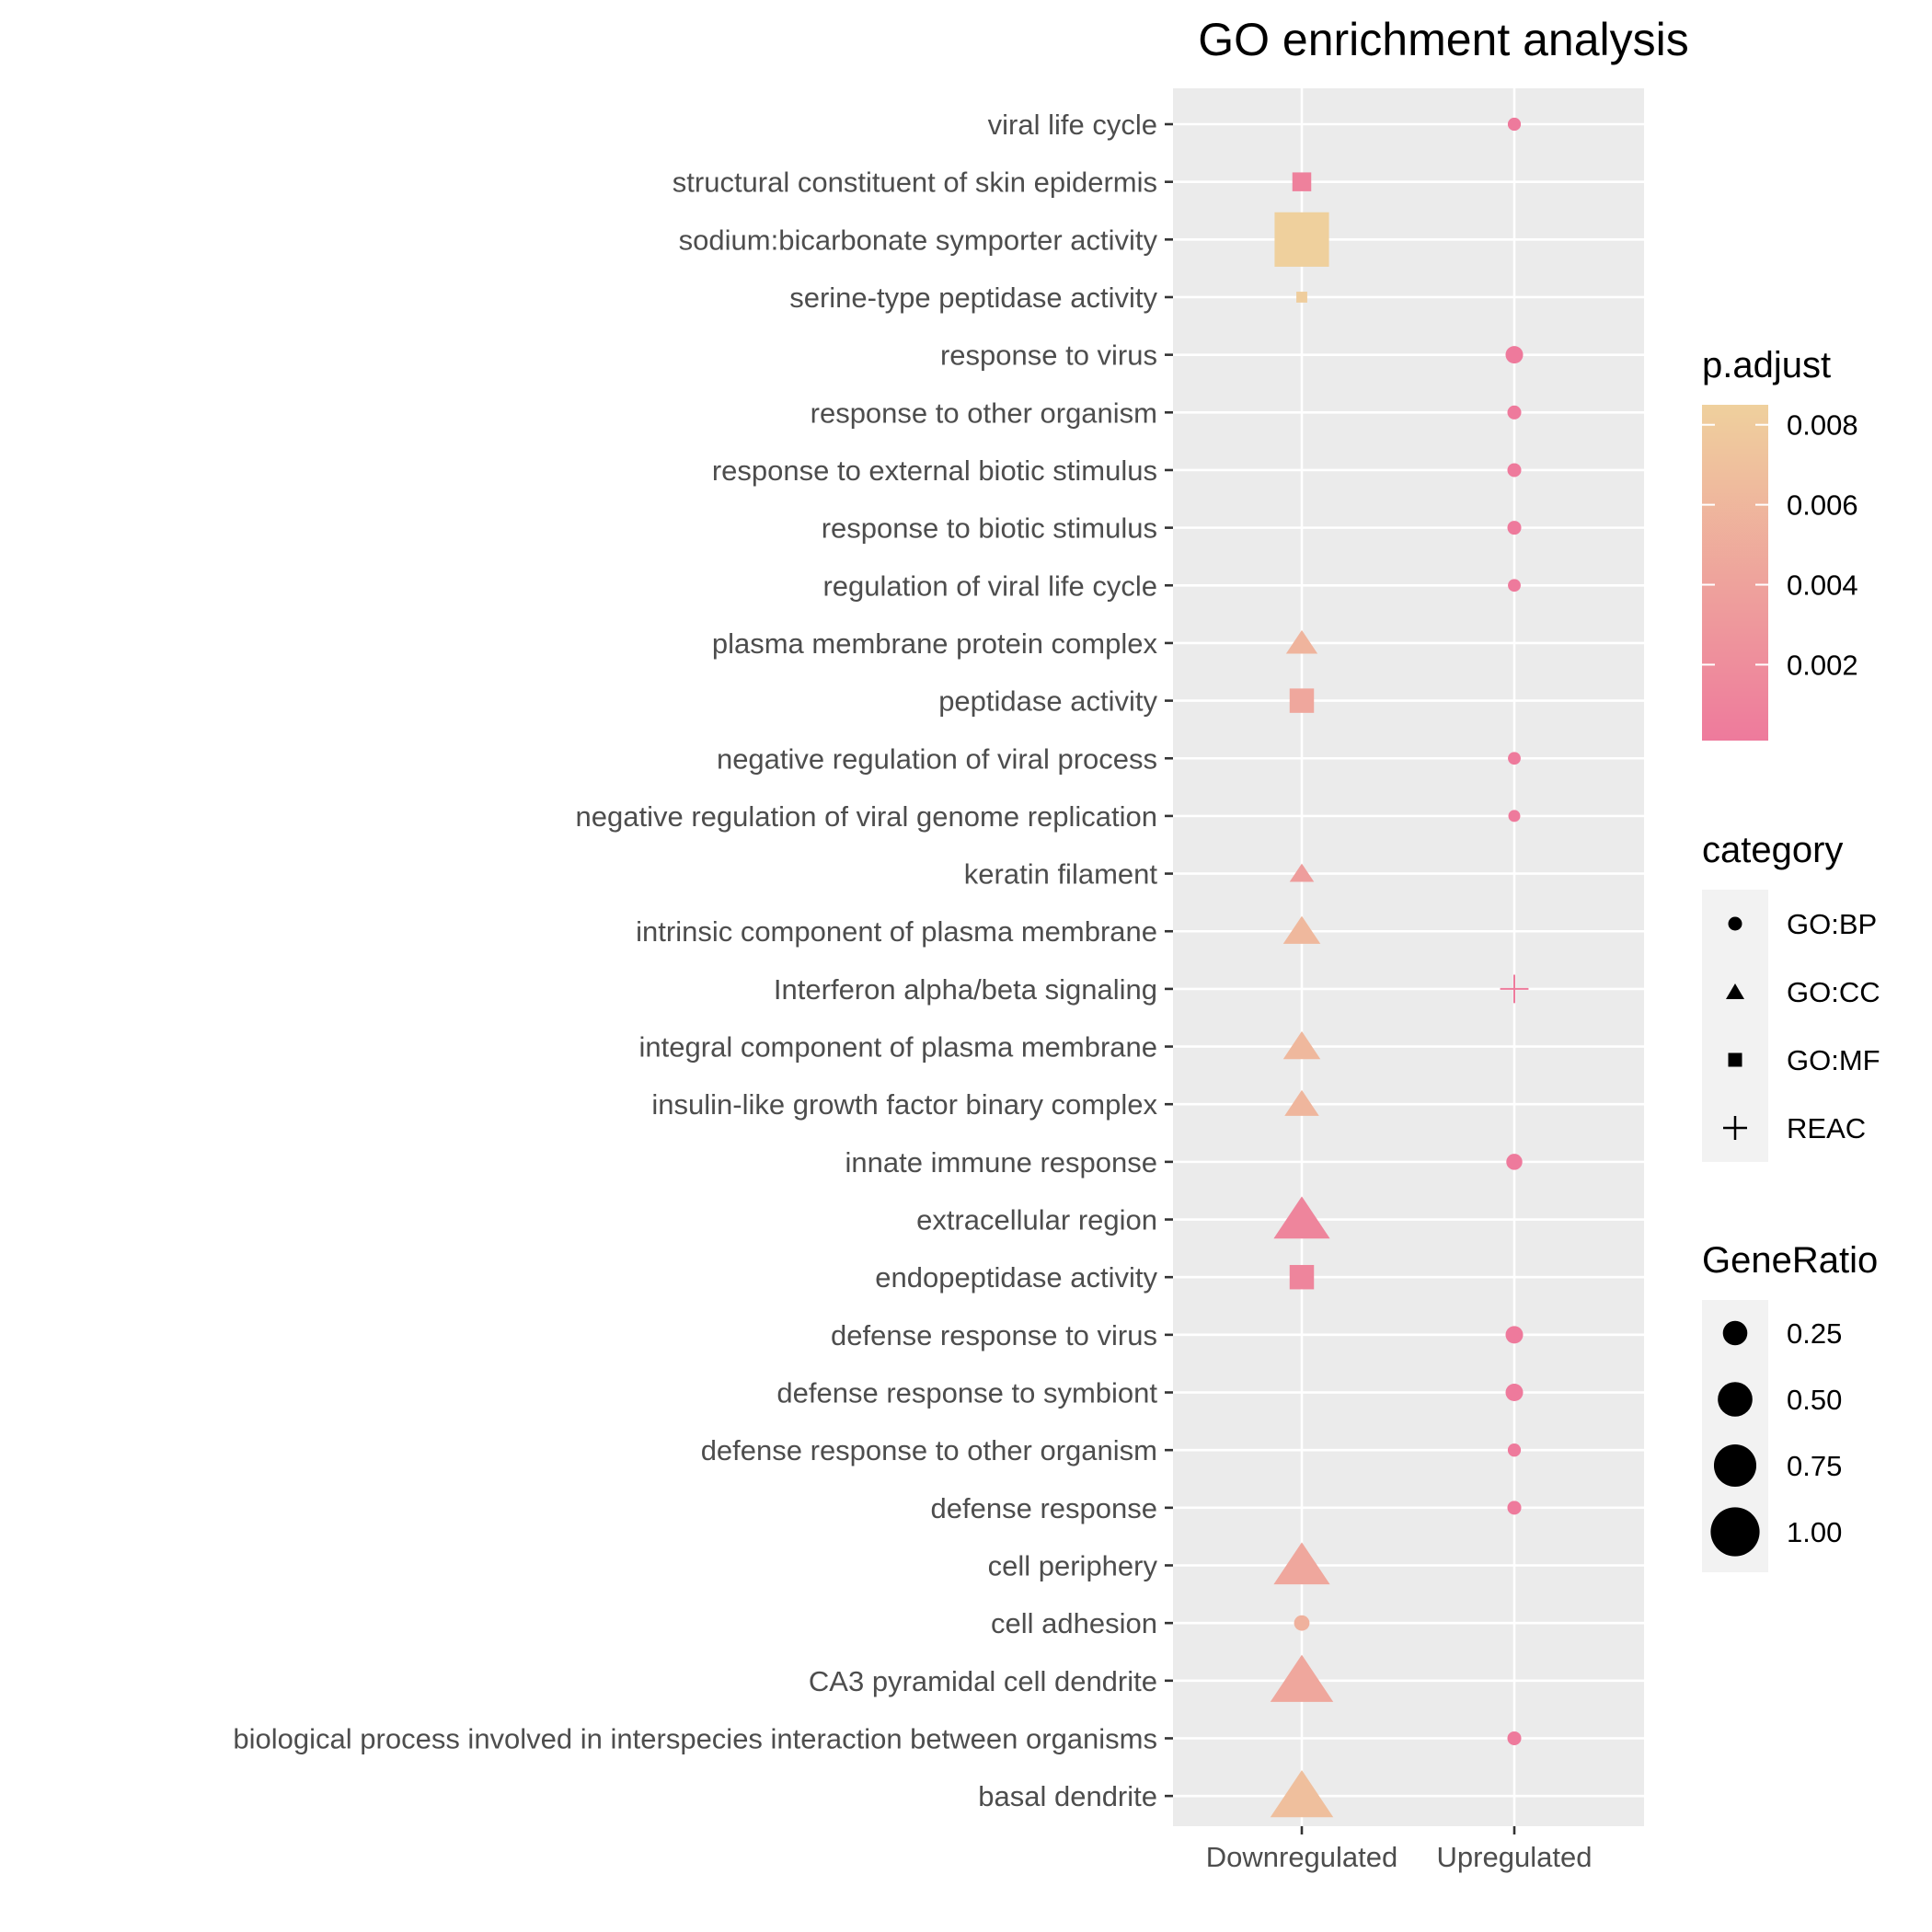 The width and height of the screenshot is (1932, 1932). What do you see at coordinates (915, 183) in the screenshot?
I see `y-tick-label: structural constituent of skin epidermis` at bounding box center [915, 183].